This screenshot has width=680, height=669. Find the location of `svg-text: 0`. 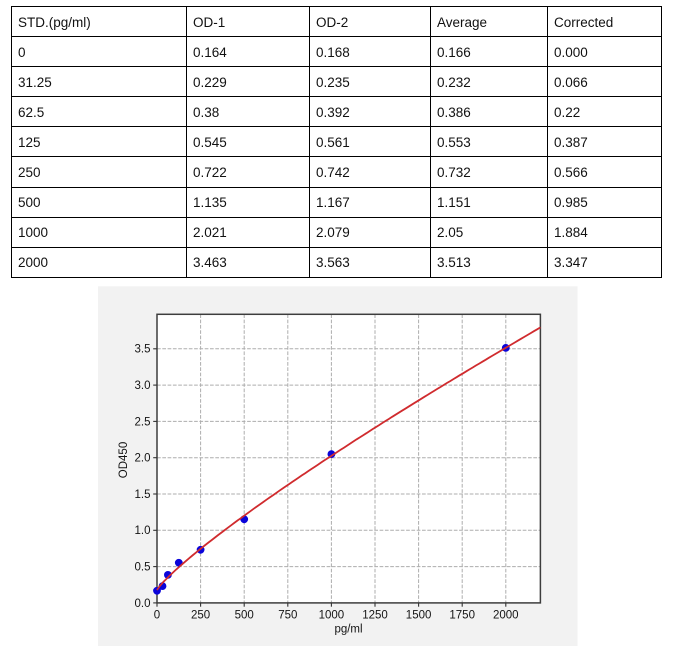

svg-text: 0 is located at coordinates (157, 616).